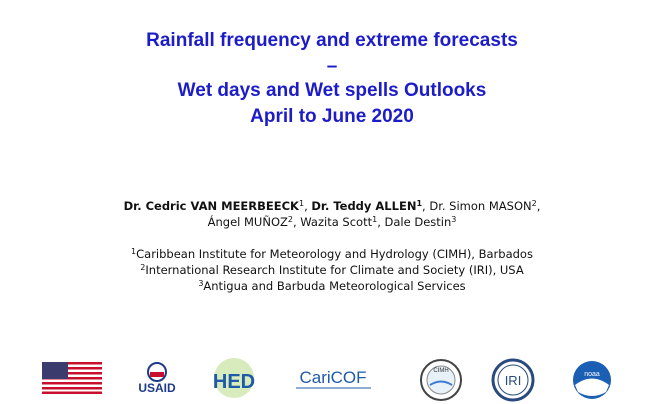 The image size is (664, 404). I want to click on author-name: Dr. Cedric VAN MEERBEECK, so click(211, 206).